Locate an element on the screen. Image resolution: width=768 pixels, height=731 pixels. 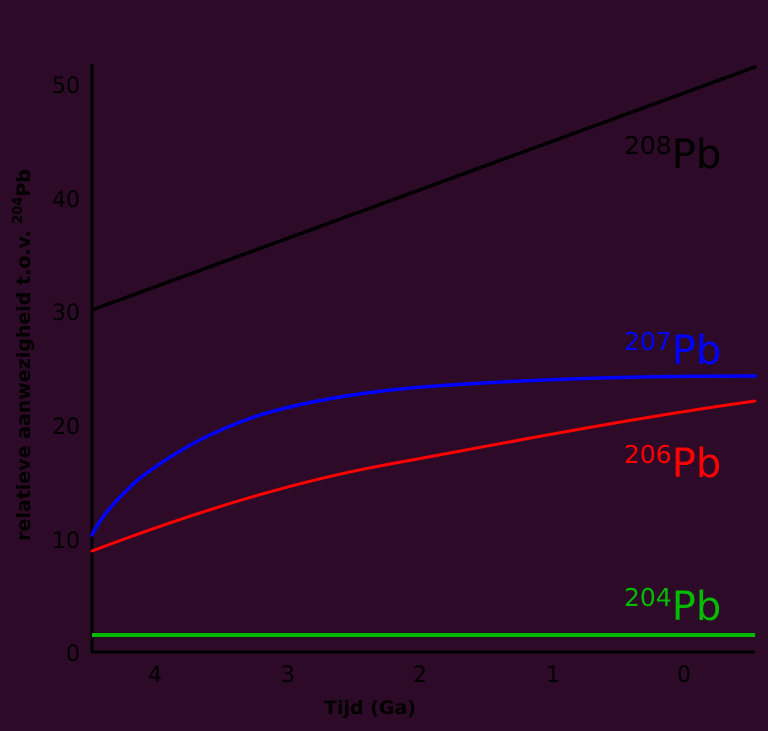
label-204pb: 204Pb is located at coordinates (672, 606).